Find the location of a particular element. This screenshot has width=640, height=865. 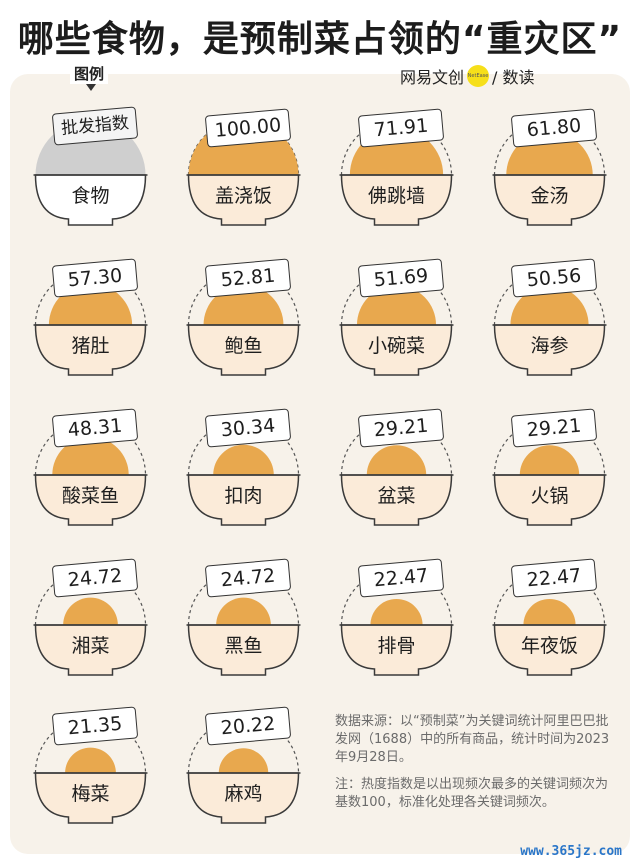

bowl-item: 22.47 排骨 is located at coordinates (396, 620).